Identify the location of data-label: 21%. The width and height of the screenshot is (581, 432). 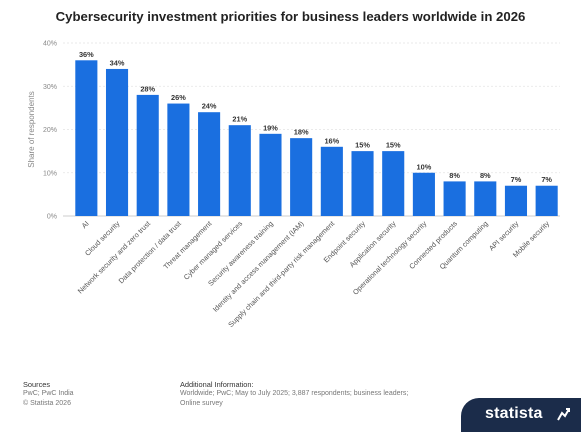
(239, 119).